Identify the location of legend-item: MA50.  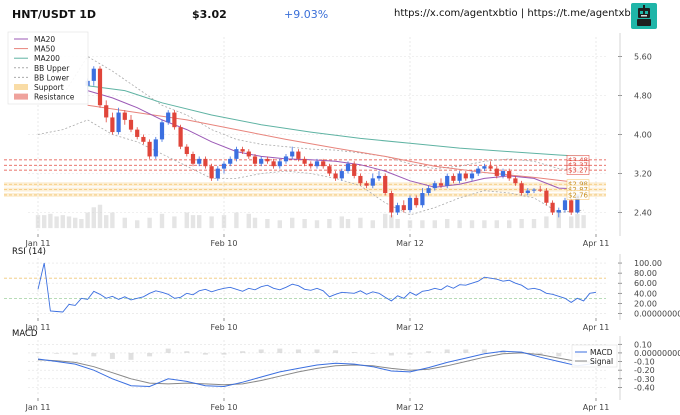
(34, 49).